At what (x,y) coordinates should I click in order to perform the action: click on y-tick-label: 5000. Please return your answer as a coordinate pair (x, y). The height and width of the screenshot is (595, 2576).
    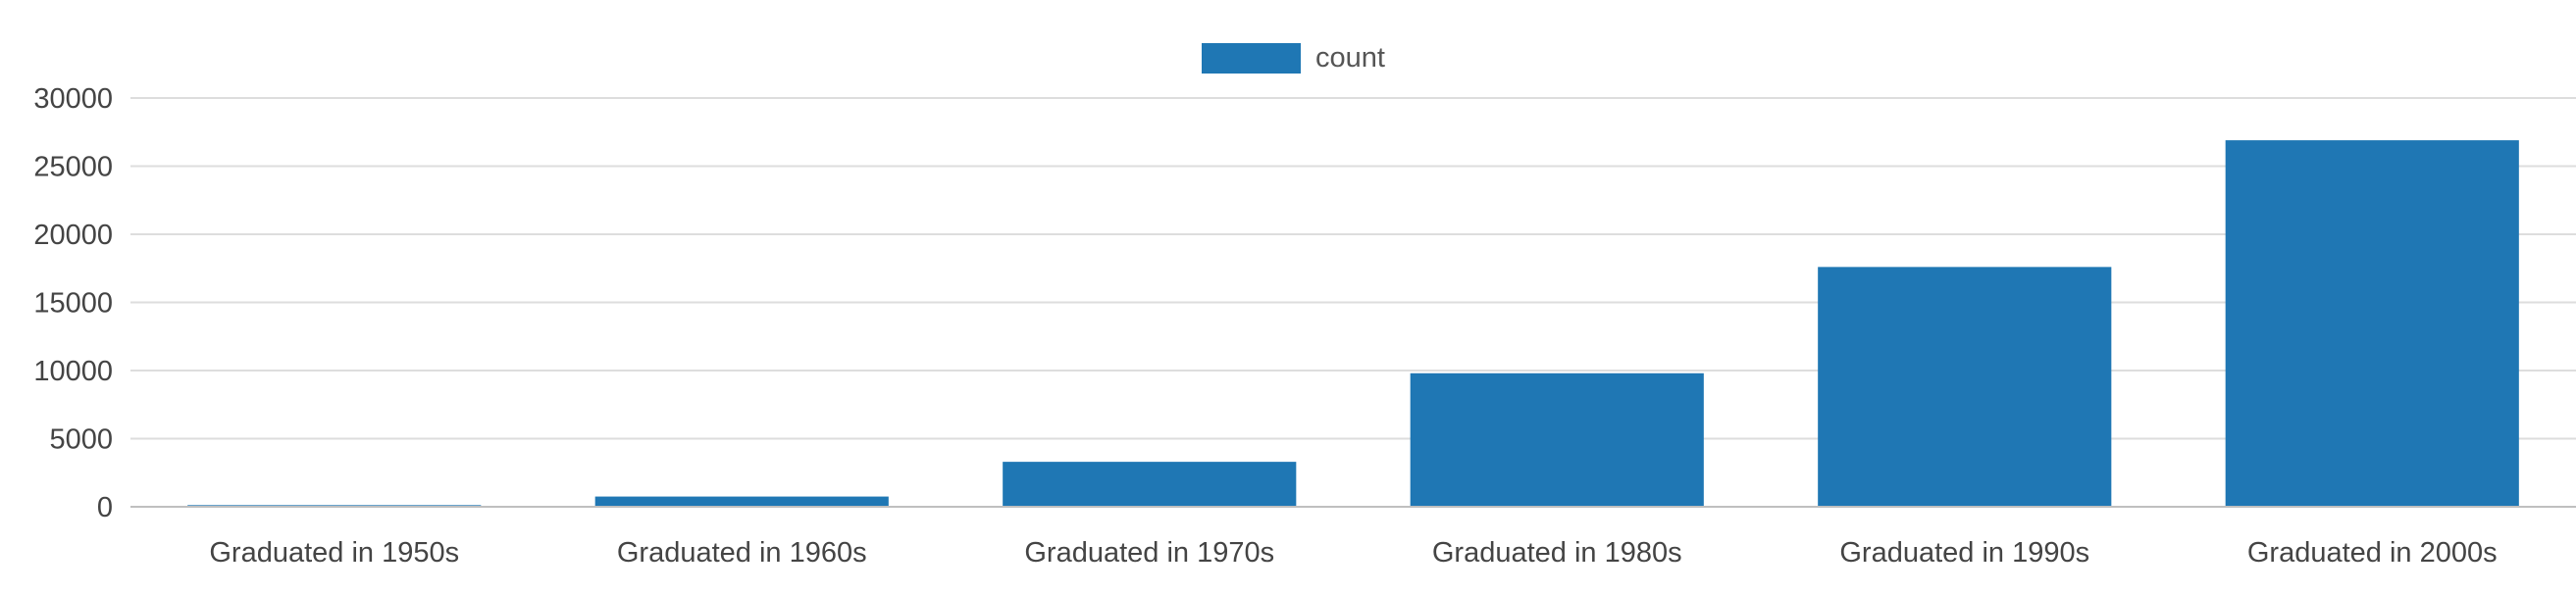
    Looking at the image, I should click on (81, 440).